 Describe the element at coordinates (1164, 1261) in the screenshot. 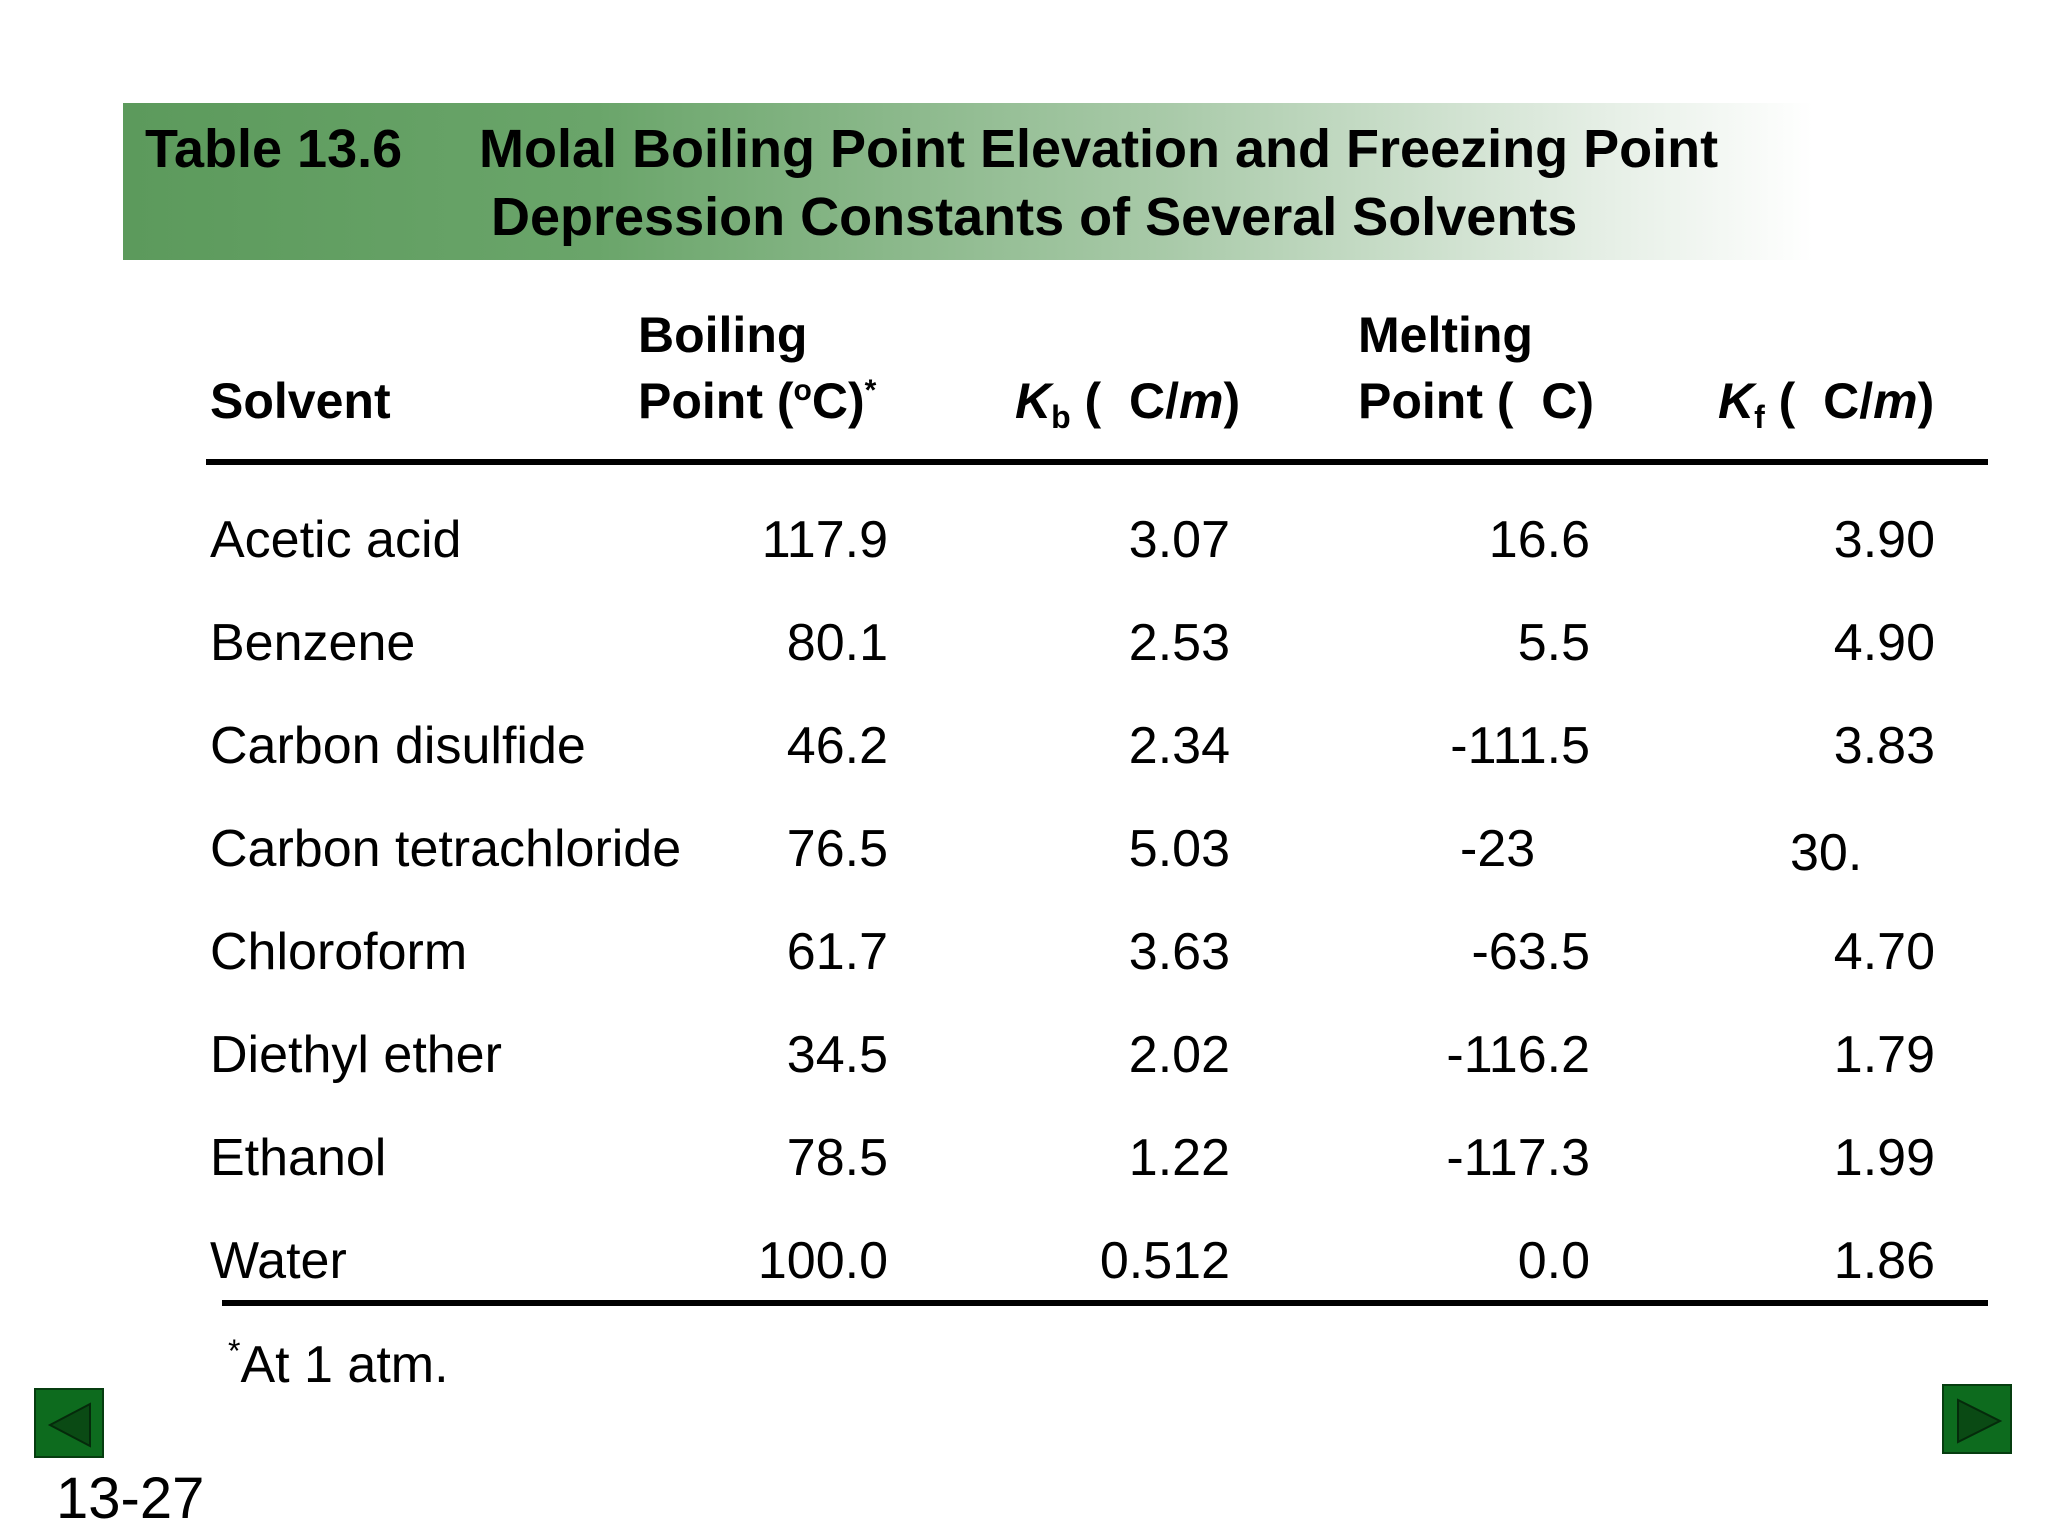

I see `cell-kb: 0.512` at that location.